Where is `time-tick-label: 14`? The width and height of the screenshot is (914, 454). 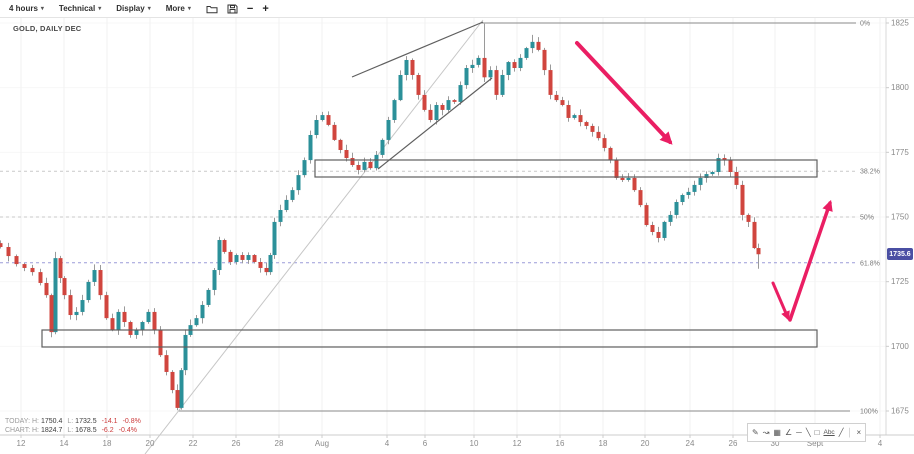
time-tick-label: 14 is located at coordinates (64, 443).